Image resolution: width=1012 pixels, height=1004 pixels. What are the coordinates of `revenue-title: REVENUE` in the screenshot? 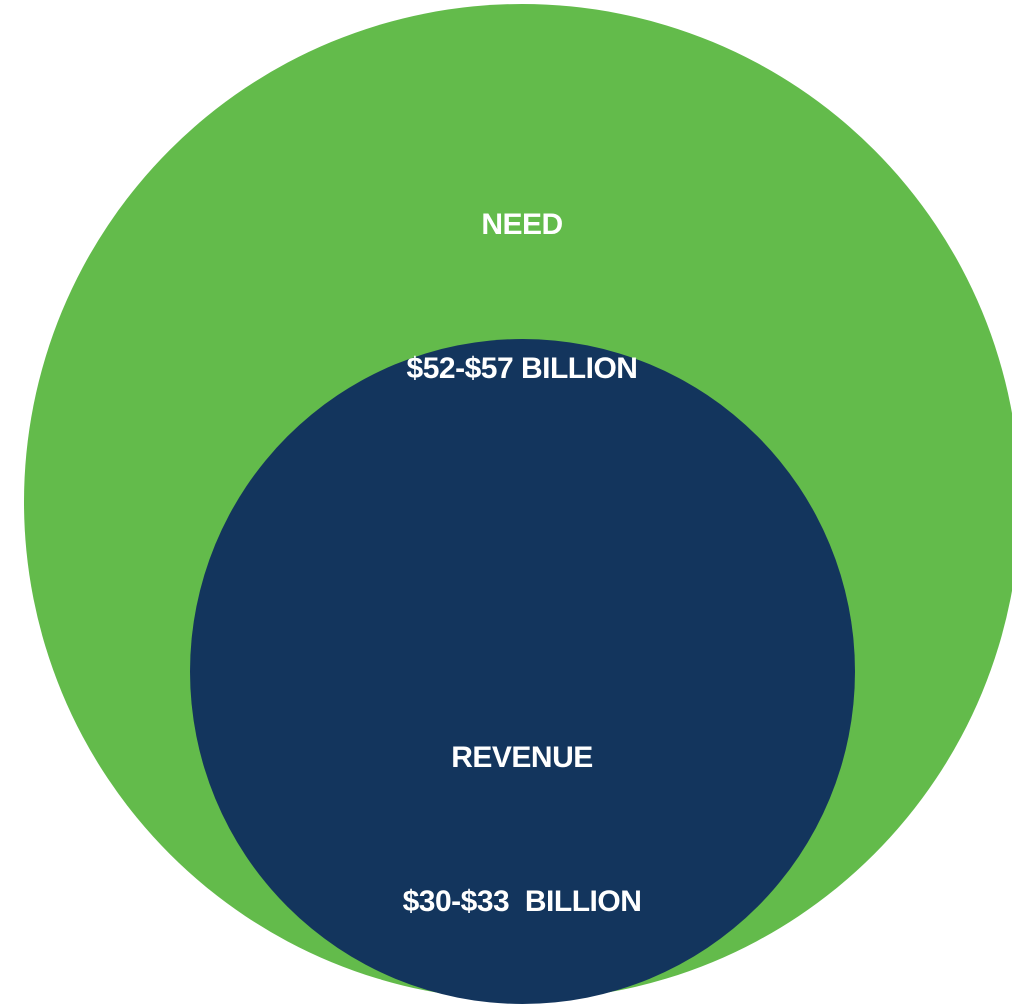 It's located at (522, 757).